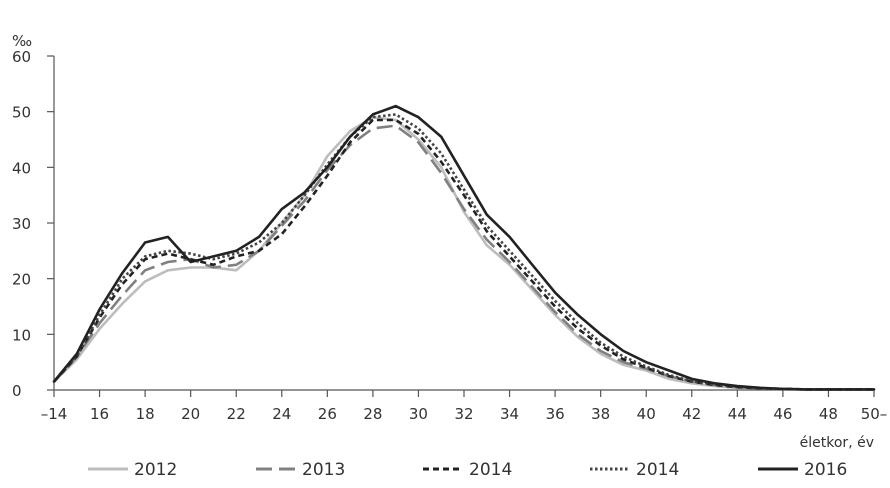  Describe the element at coordinates (874, 414) in the screenshot. I see `x-tick-label: 50–` at that location.